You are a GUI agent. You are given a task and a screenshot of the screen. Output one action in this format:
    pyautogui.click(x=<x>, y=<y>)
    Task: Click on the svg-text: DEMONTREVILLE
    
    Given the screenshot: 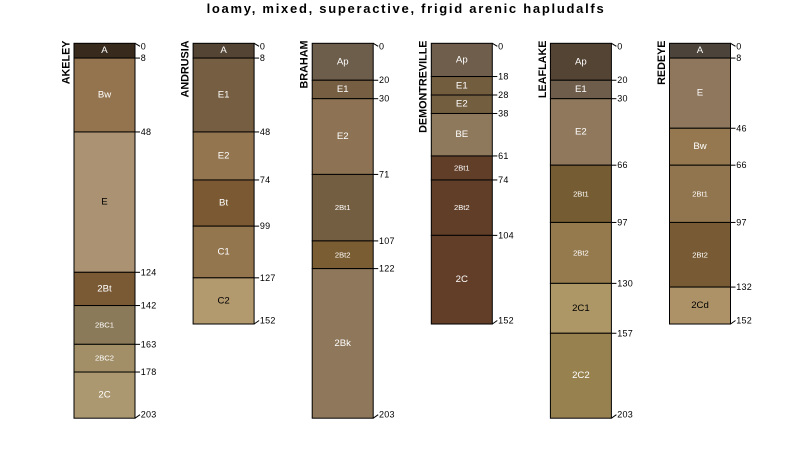 What is the action you would take?
    pyautogui.click(x=424, y=87)
    